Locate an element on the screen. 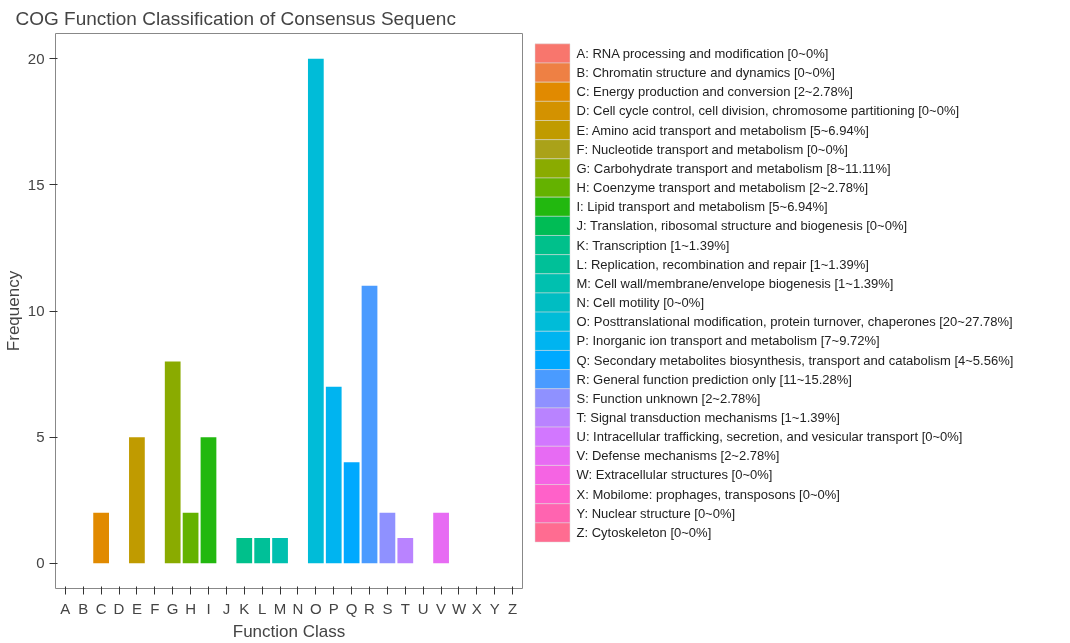 The image size is (1070, 643). x-tick-label: I is located at coordinates (208, 608).